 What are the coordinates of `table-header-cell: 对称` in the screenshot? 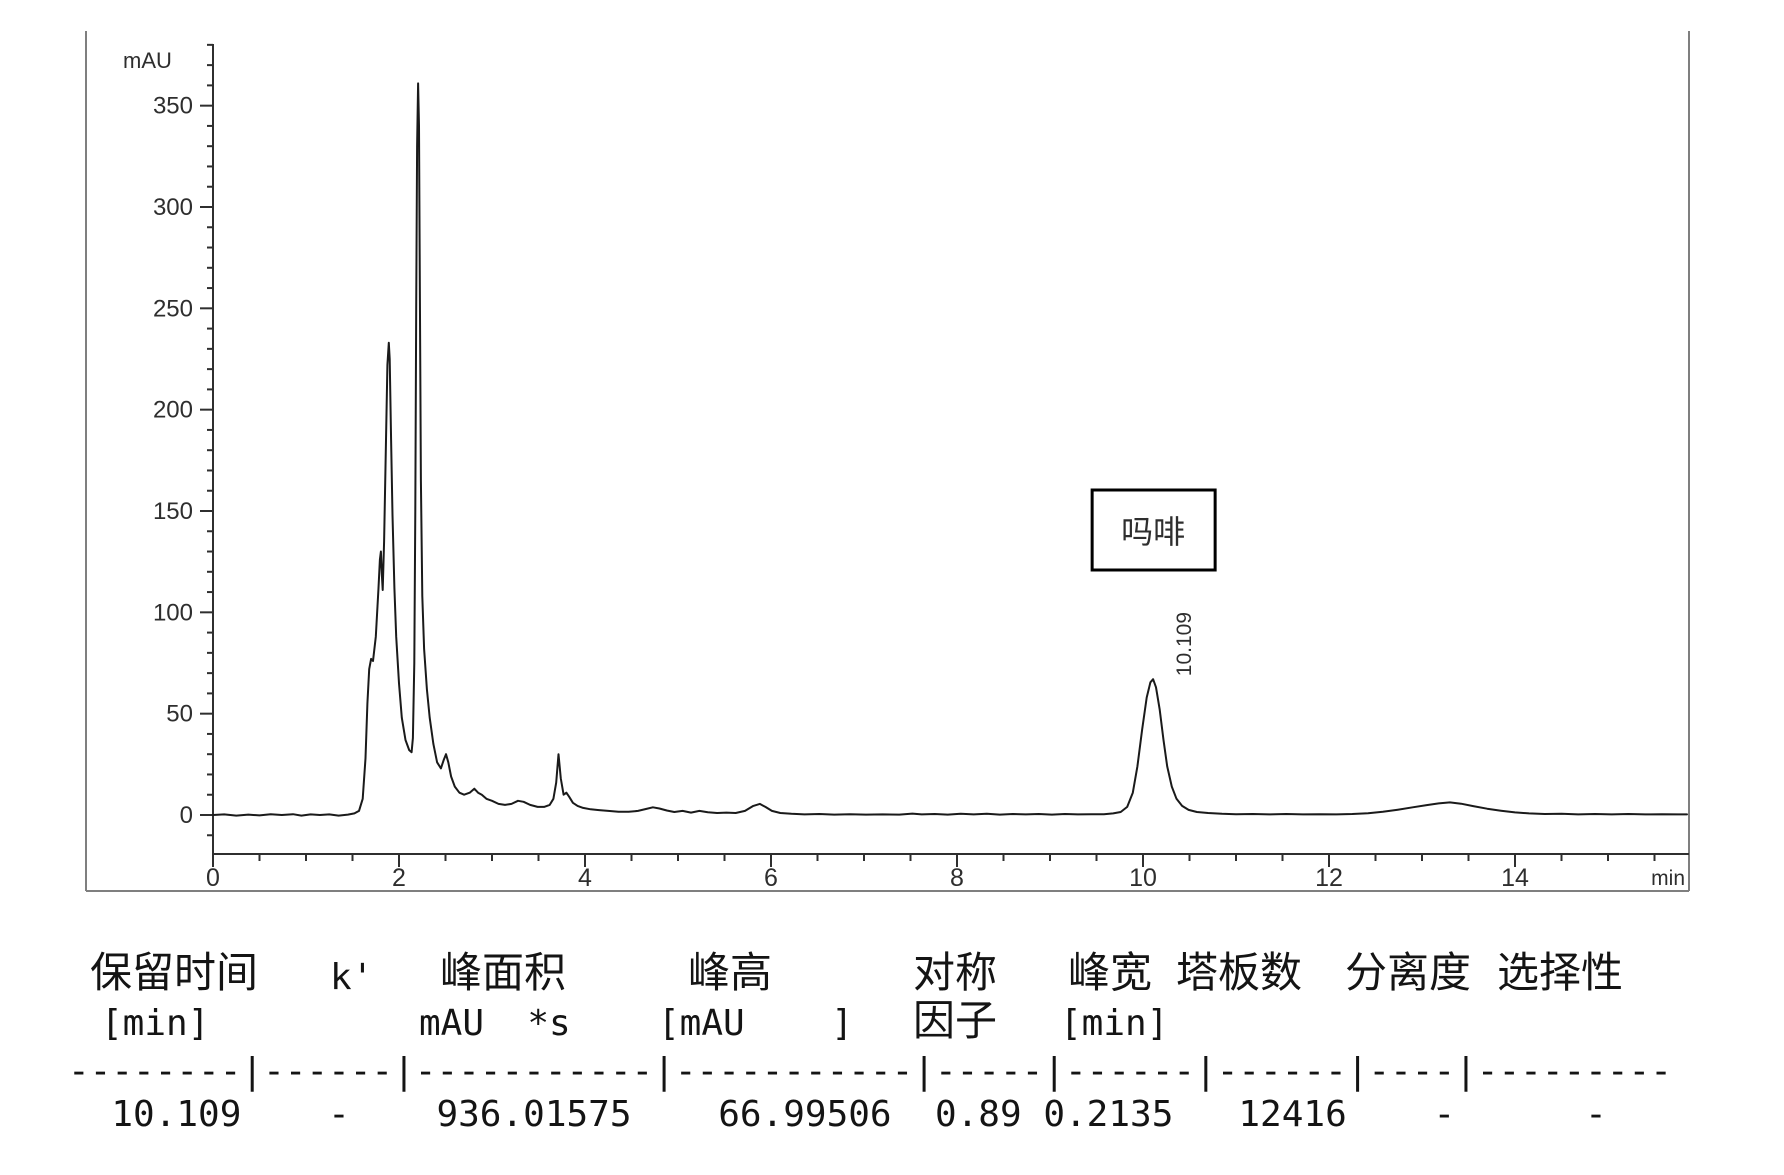 It's located at (955, 972).